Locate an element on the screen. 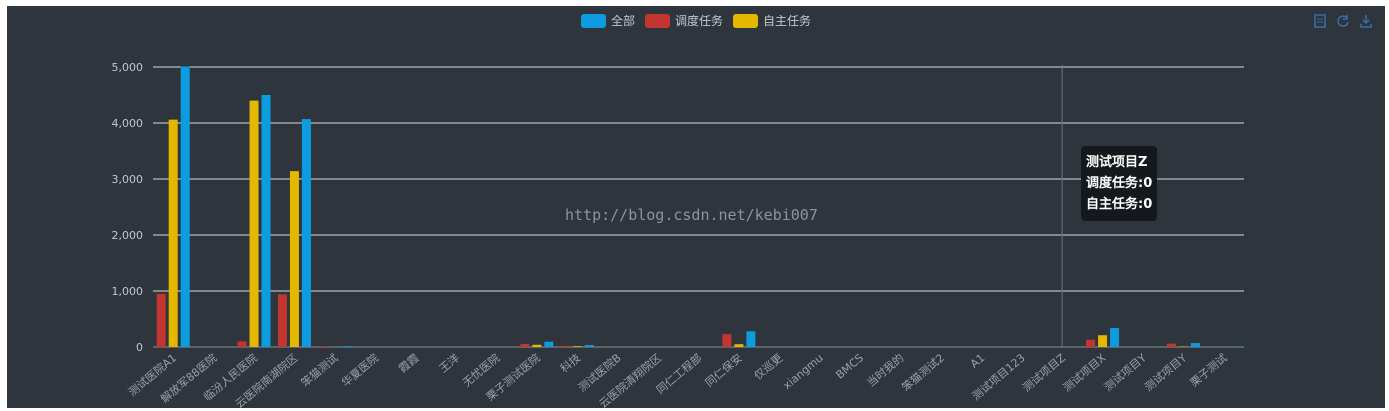 Image resolution: width=1389 pixels, height=411 pixels. legend-item-dispatch: 调度任务 is located at coordinates (683, 20).